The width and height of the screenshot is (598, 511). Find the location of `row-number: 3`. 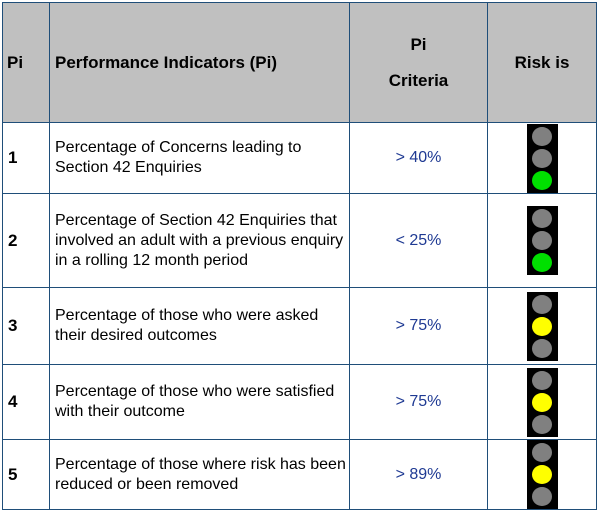

row-number: 3 is located at coordinates (26, 326).